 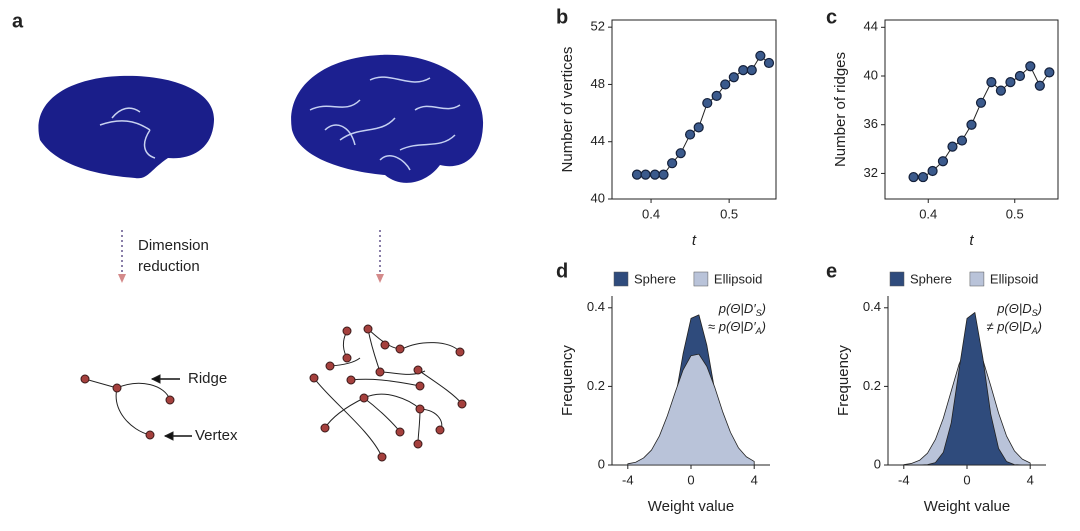 What do you see at coordinates (173, 245) in the screenshot?
I see `reduction-label: Dimension` at bounding box center [173, 245].